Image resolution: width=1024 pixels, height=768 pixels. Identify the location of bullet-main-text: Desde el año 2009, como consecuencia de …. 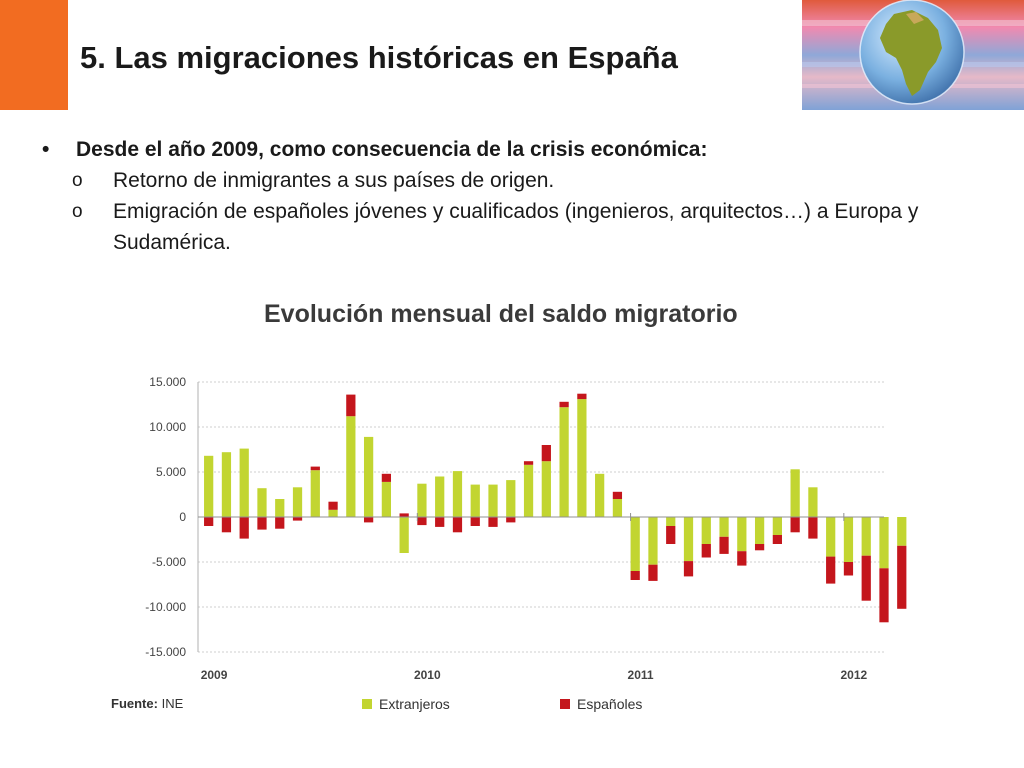
(392, 149).